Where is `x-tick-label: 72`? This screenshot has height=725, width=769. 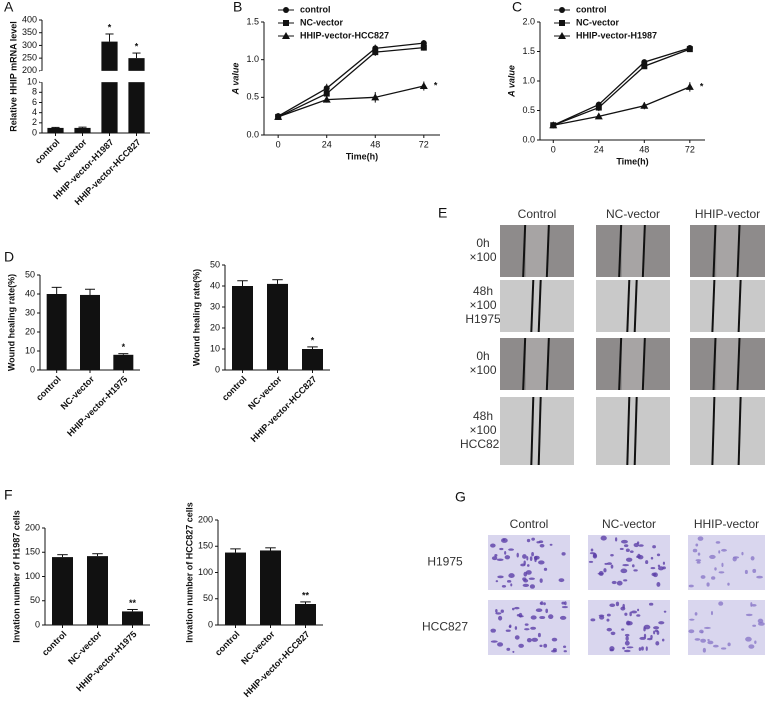 x-tick-label: 72 is located at coordinates (424, 144).